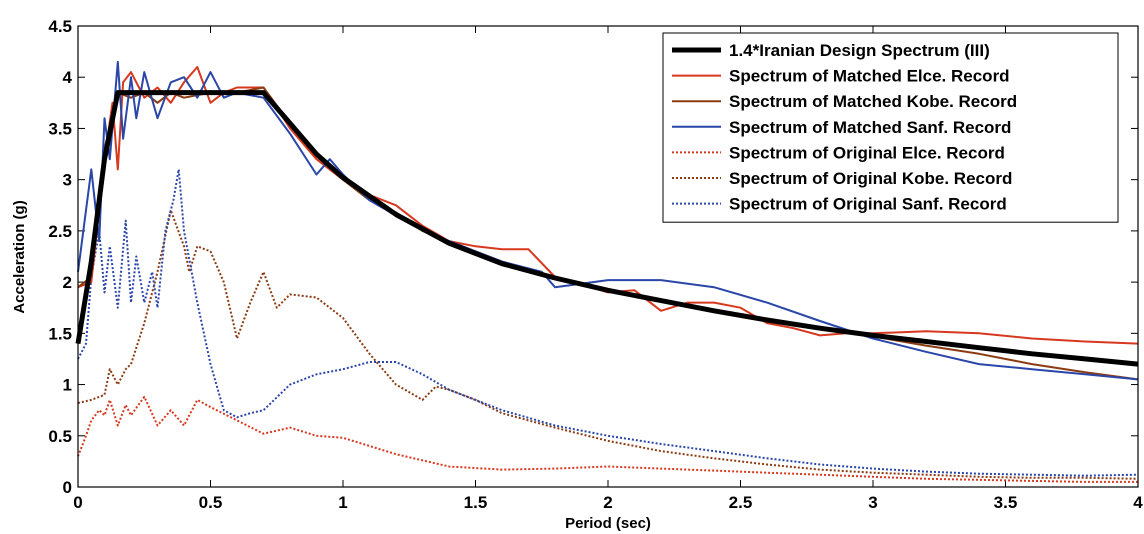 The height and width of the screenshot is (534, 1144). Describe the element at coordinates (67, 282) in the screenshot. I see `y-tick-label: 2` at that location.